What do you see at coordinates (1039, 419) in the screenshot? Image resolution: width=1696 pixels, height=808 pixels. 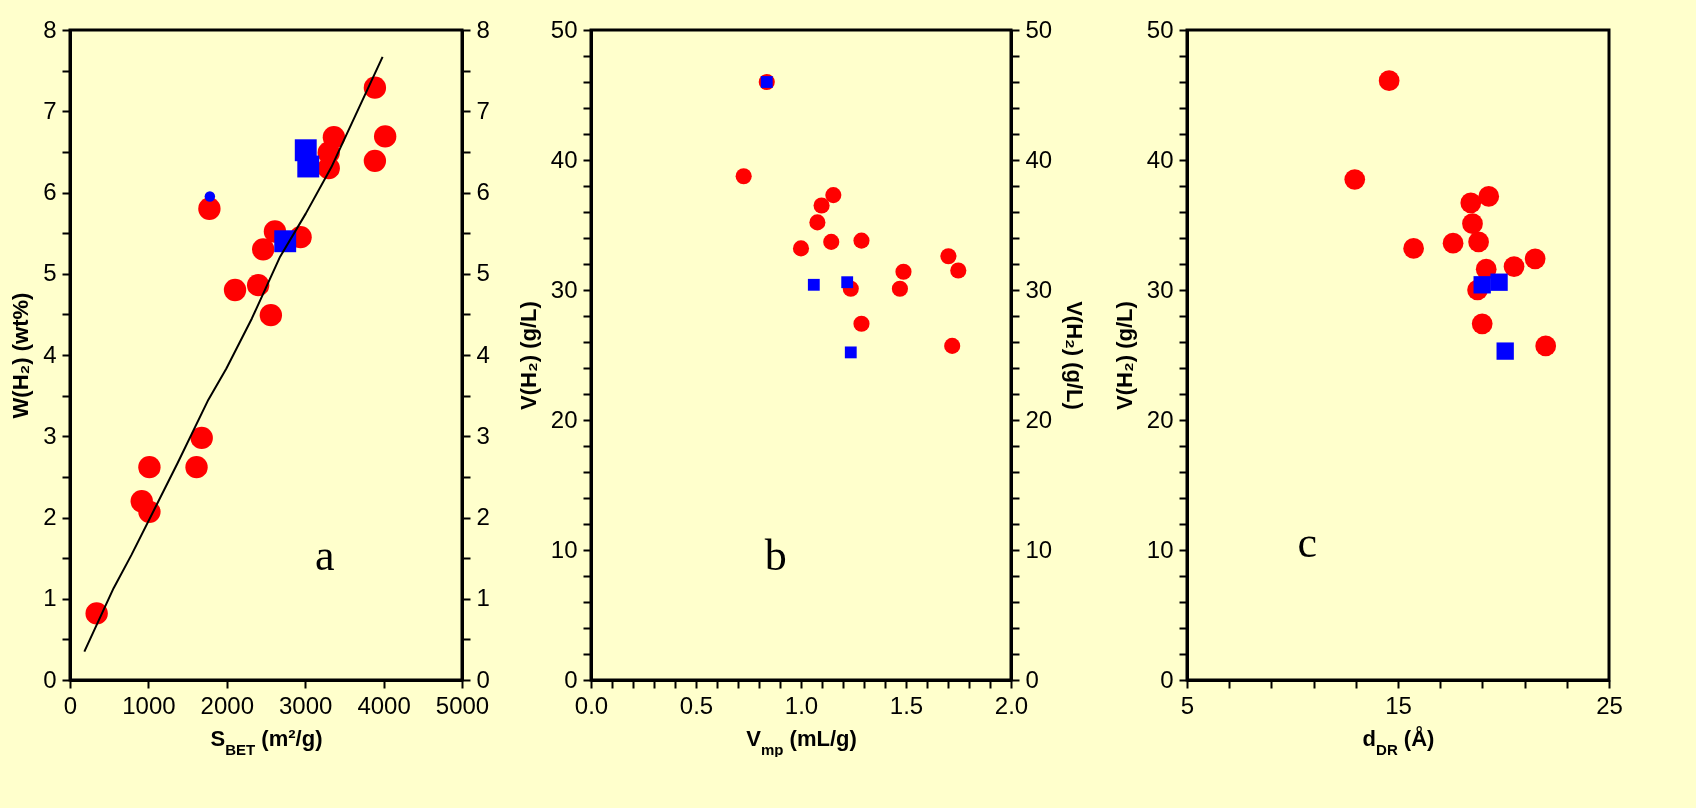 I see `y2-tick-label: 20` at bounding box center [1039, 419].